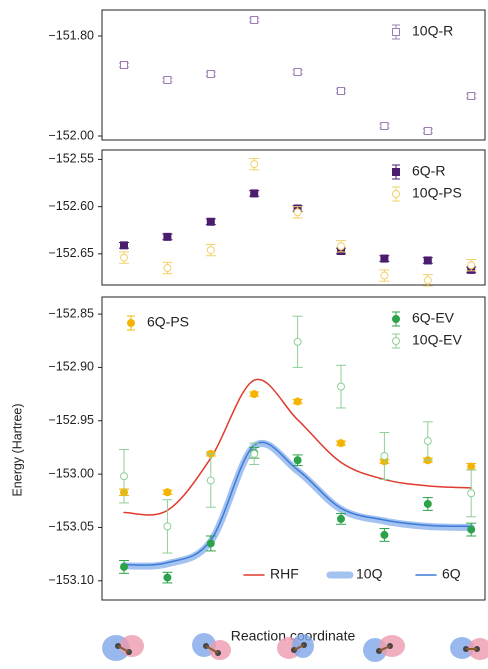 Image resolution: width=488 pixels, height=669 pixels. What do you see at coordinates (432, 31) in the screenshot?
I see `legend-label: 10Q-R` at bounding box center [432, 31].